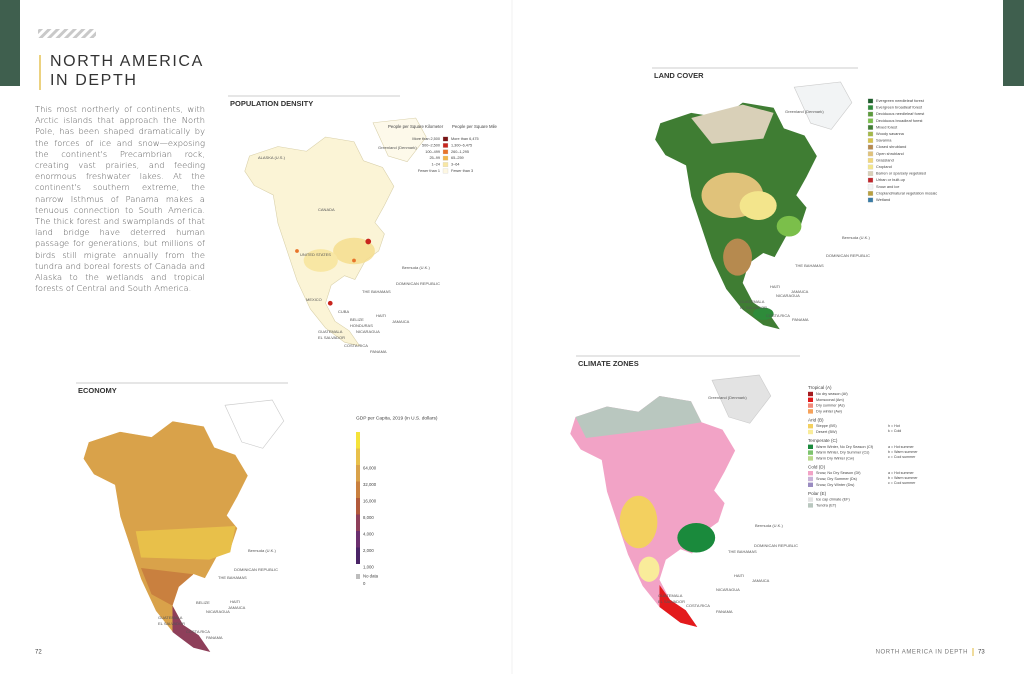 This screenshot has height=674, width=1024. Describe the element at coordinates (830, 406) in the screenshot. I see `legend-label: Dry summer (As)` at that location.